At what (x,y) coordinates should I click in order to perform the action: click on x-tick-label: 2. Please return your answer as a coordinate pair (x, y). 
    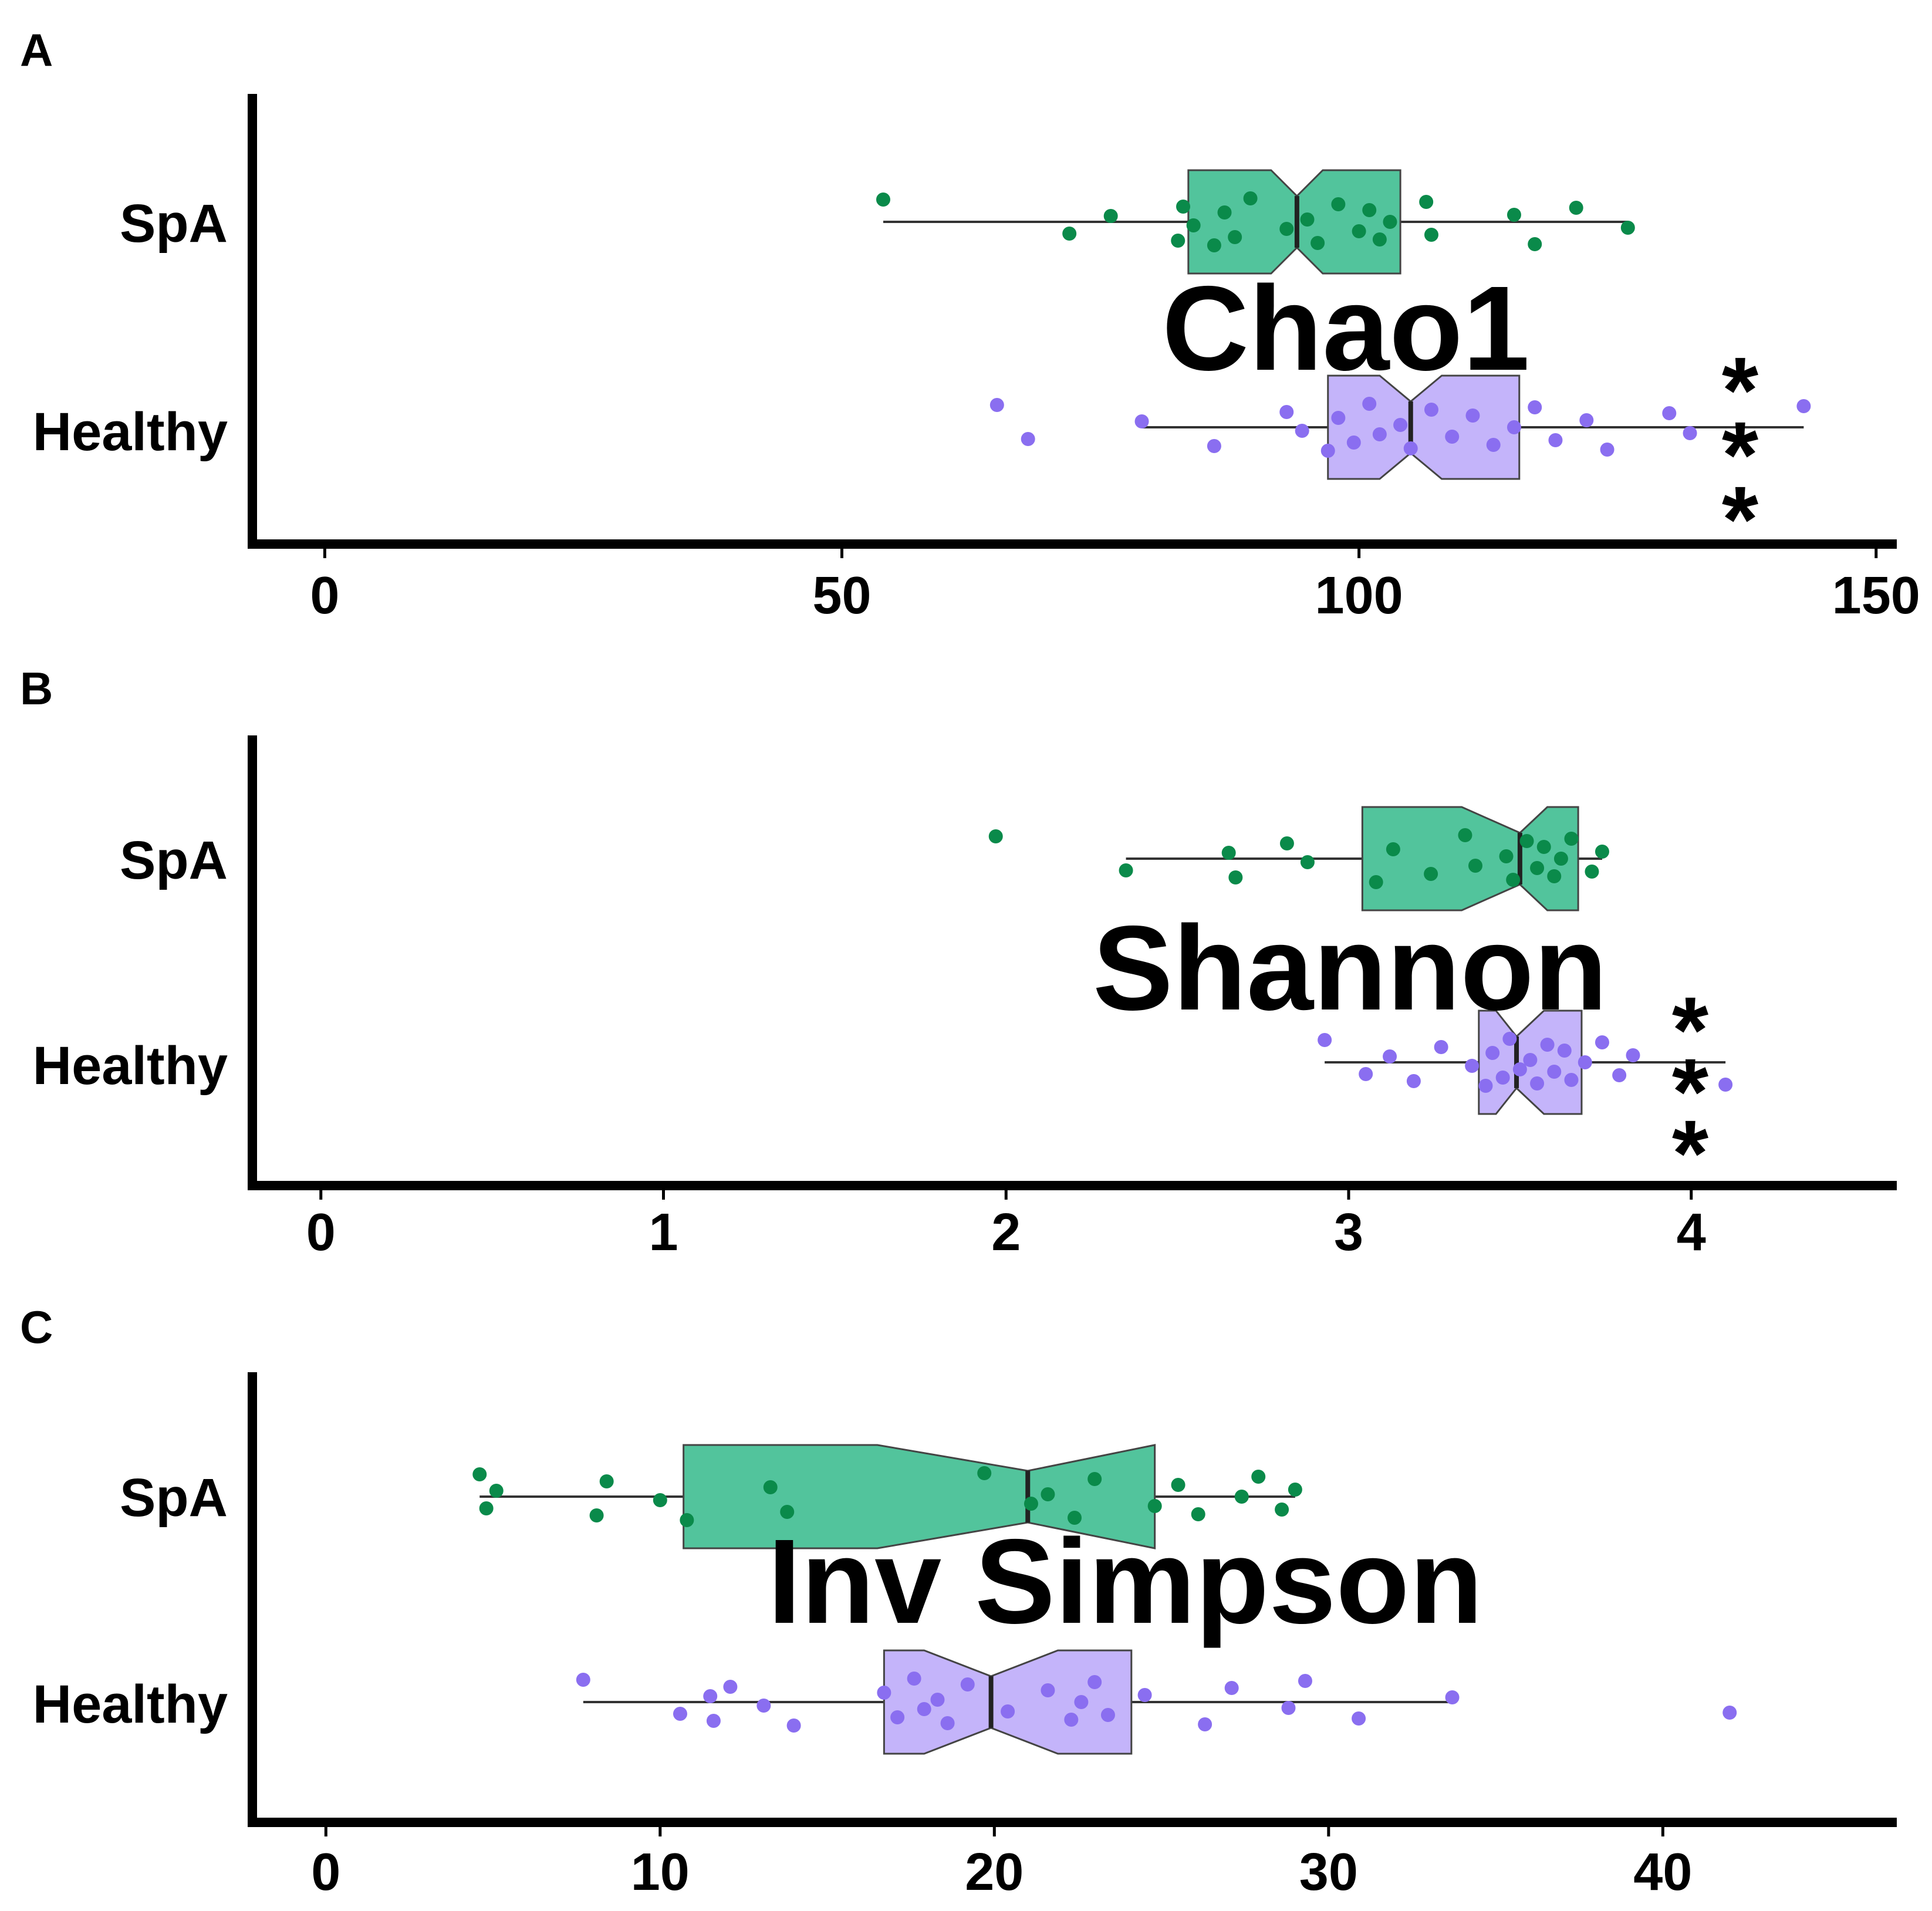
    Looking at the image, I should click on (1006, 1232).